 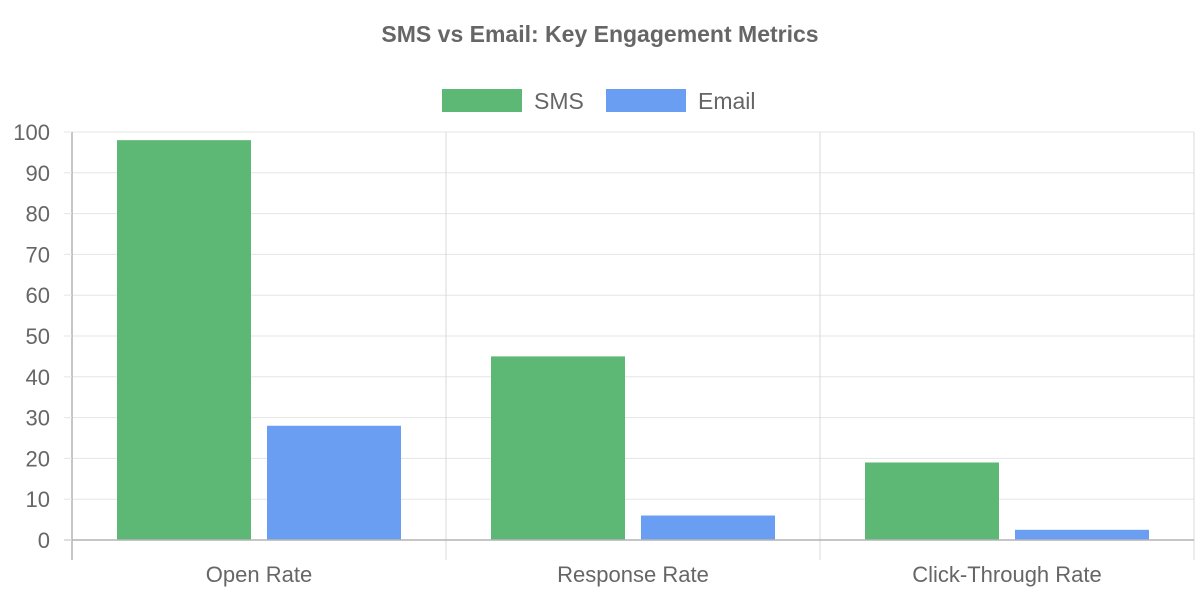 I want to click on bar-sms-response-rate, so click(x=558, y=448).